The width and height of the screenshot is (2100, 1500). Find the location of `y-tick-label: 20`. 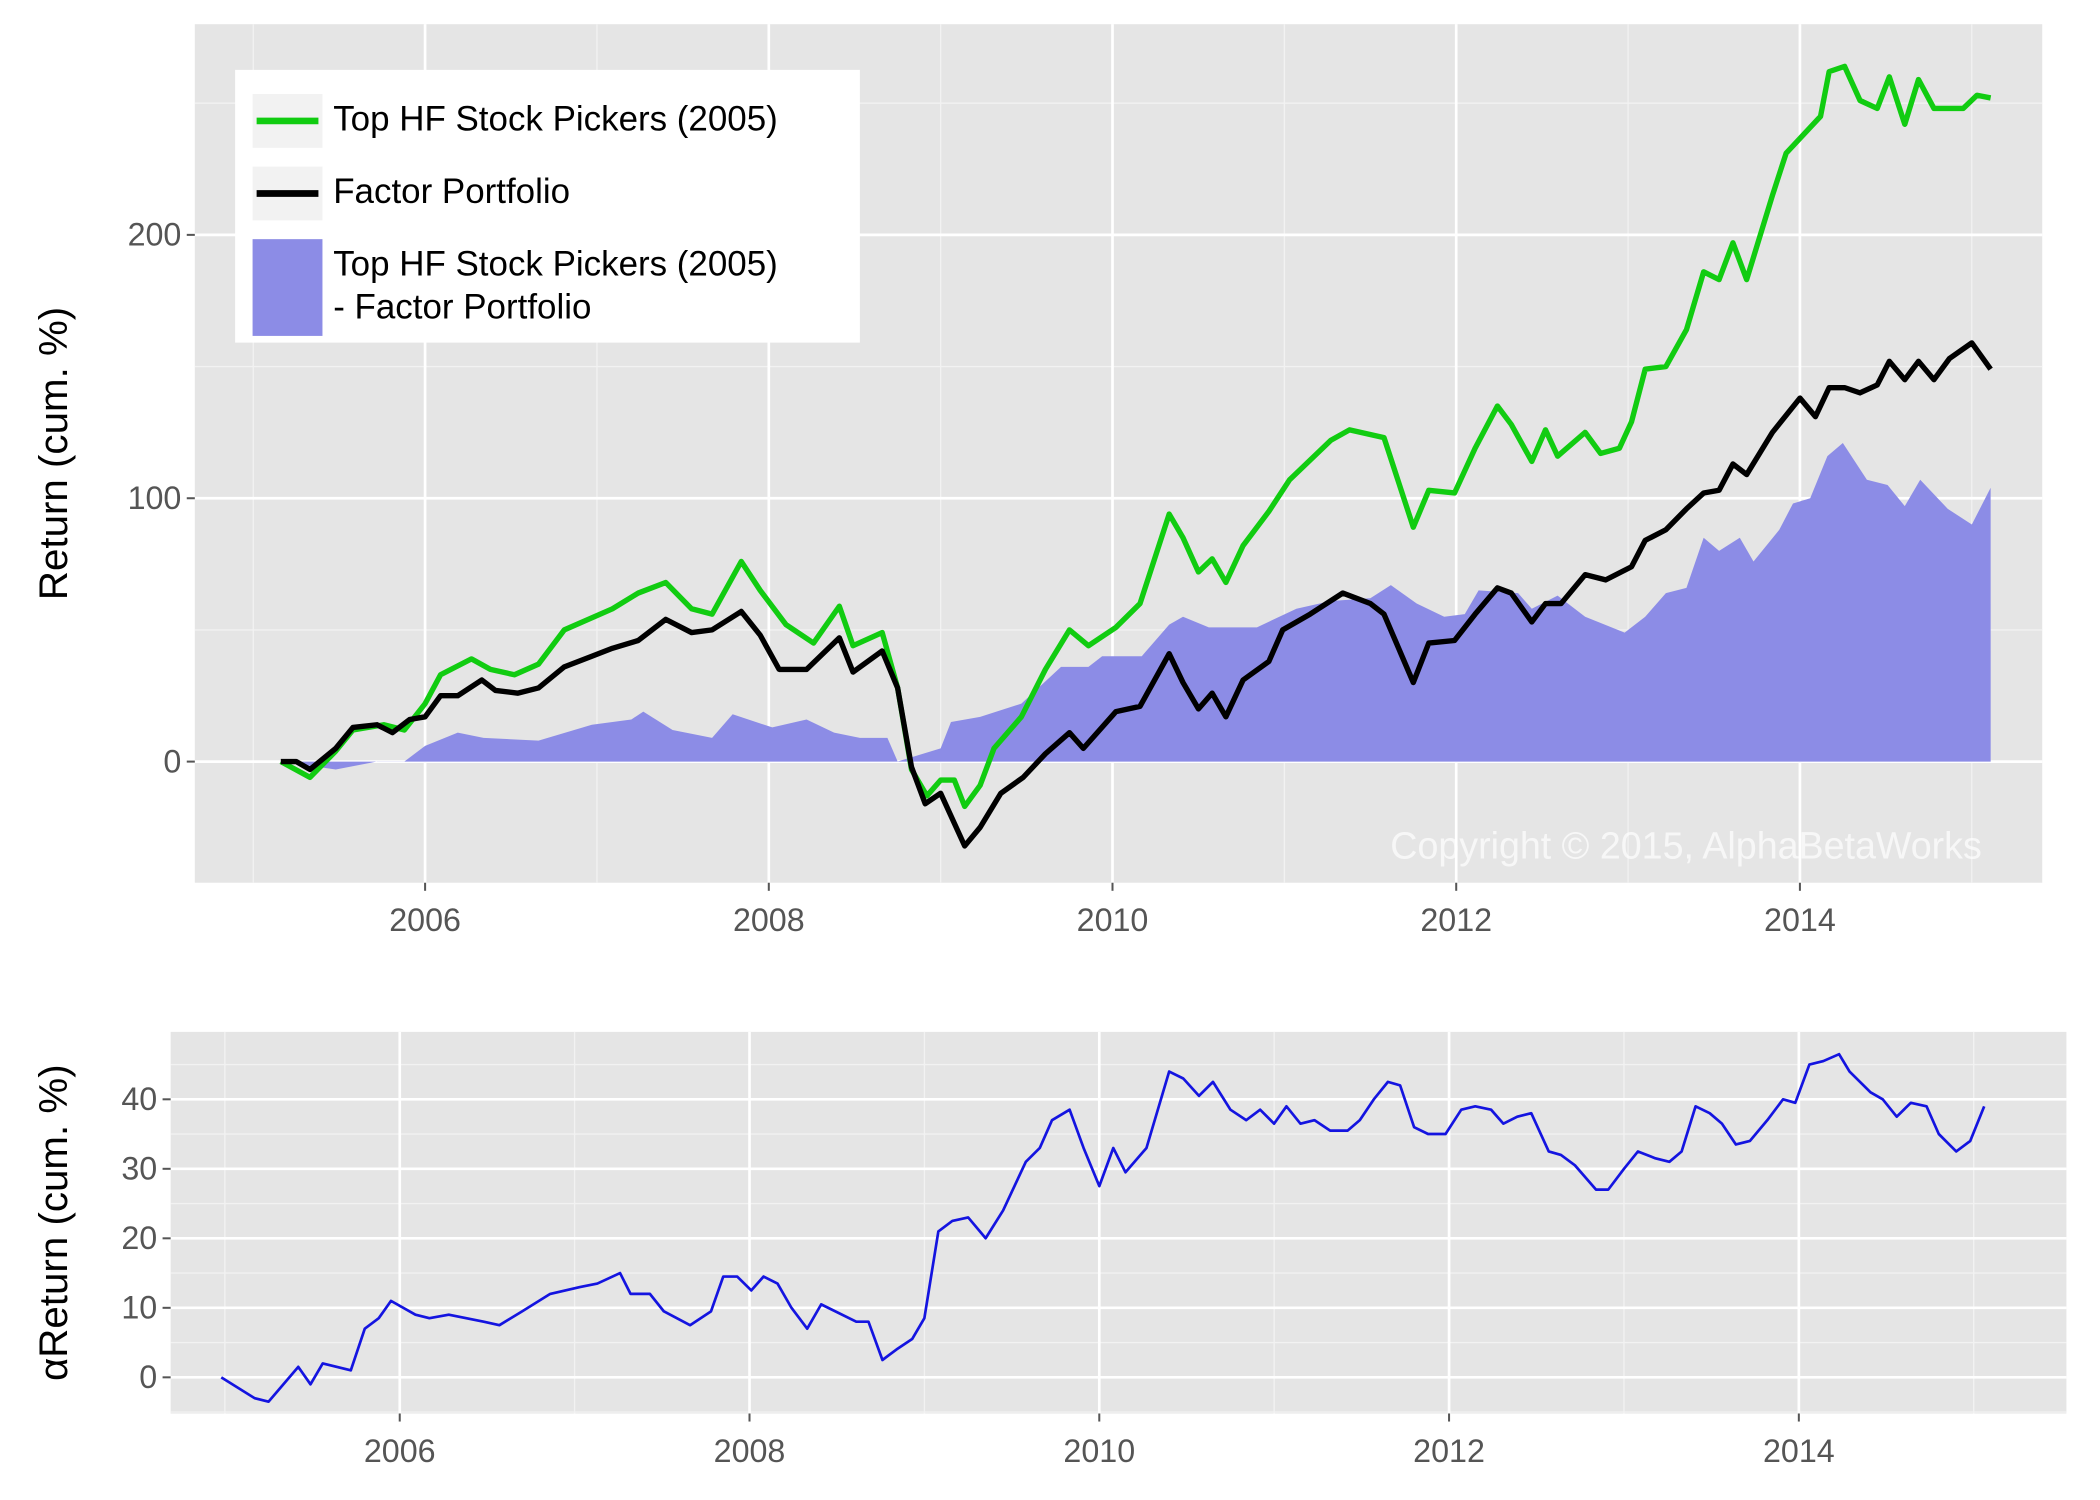

y-tick-label: 20 is located at coordinates (139, 1238).